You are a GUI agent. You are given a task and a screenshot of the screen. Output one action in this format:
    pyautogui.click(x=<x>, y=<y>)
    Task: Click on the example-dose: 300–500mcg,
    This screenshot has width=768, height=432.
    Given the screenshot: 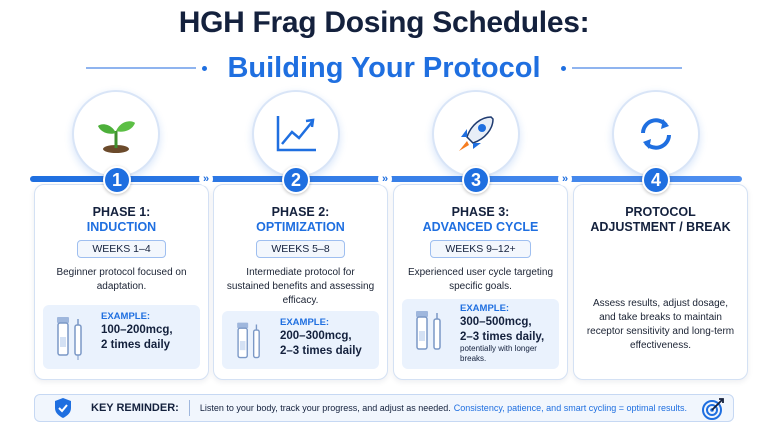 What is the action you would take?
    pyautogui.click(x=496, y=322)
    